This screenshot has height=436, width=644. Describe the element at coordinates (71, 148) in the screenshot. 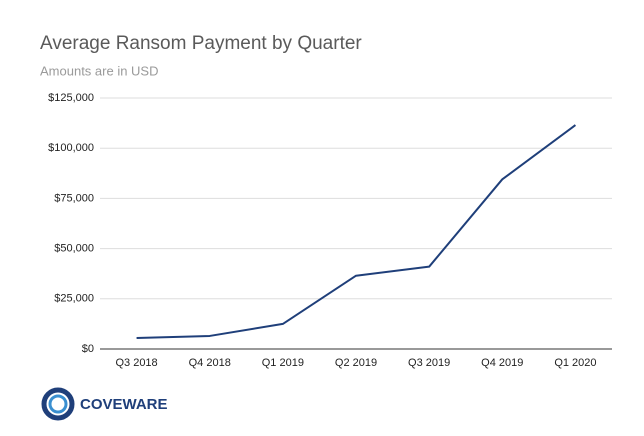

I see `y-tick-label: $100,000` at that location.